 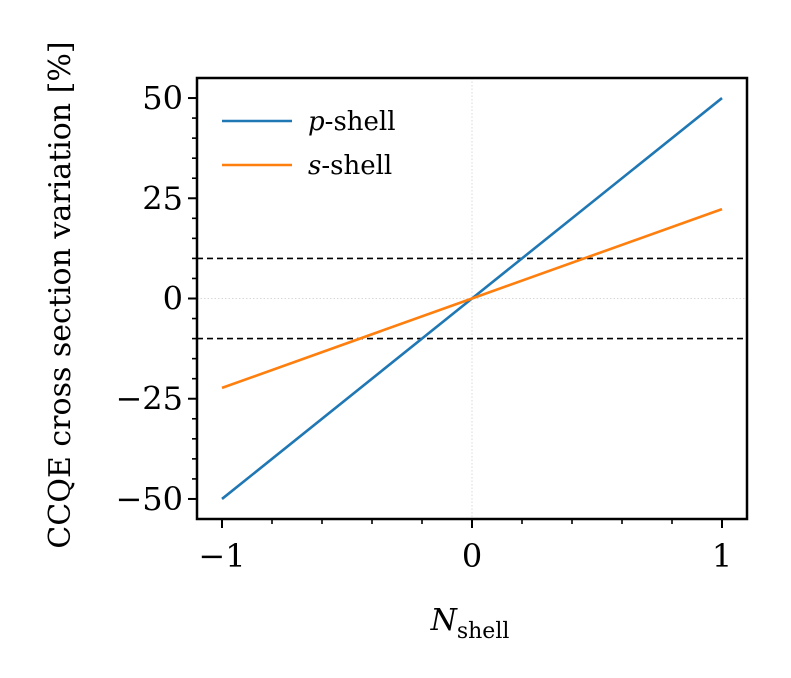 I want to click on legend-label-prefix: s, so click(x=314, y=166).